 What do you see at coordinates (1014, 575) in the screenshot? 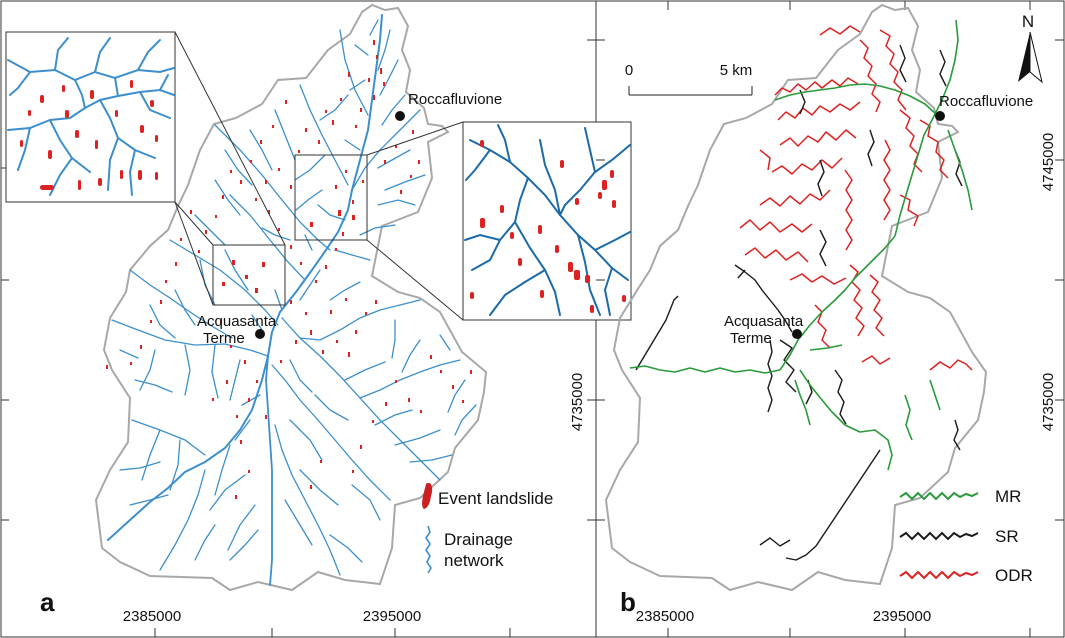
I see `legend-odr-label: ODR` at bounding box center [1014, 575].